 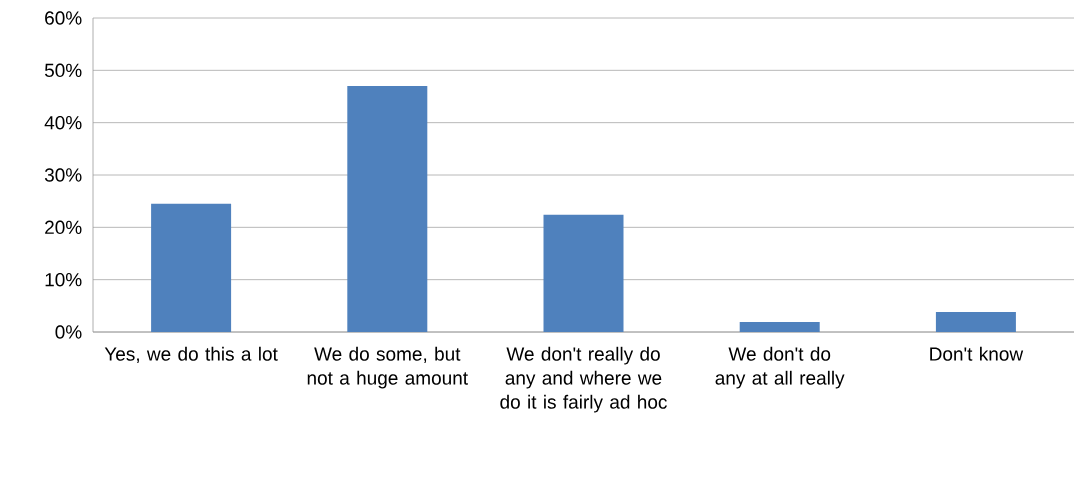 I want to click on x-tick-label: We don't do any at all really, so click(x=780, y=367).